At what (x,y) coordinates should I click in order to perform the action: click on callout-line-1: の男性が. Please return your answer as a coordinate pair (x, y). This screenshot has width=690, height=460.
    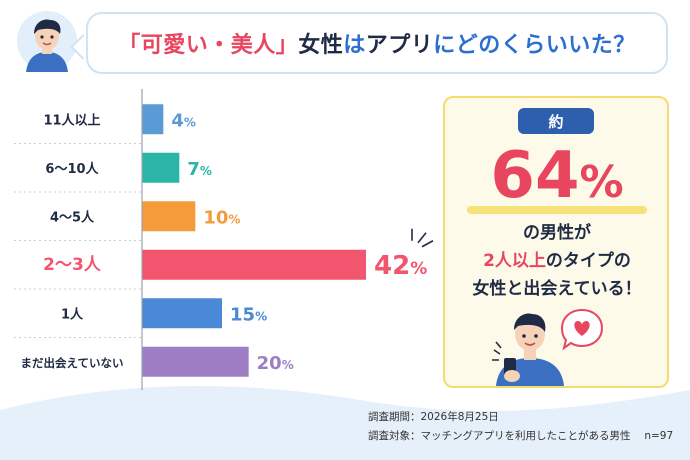
    Looking at the image, I should click on (557, 233).